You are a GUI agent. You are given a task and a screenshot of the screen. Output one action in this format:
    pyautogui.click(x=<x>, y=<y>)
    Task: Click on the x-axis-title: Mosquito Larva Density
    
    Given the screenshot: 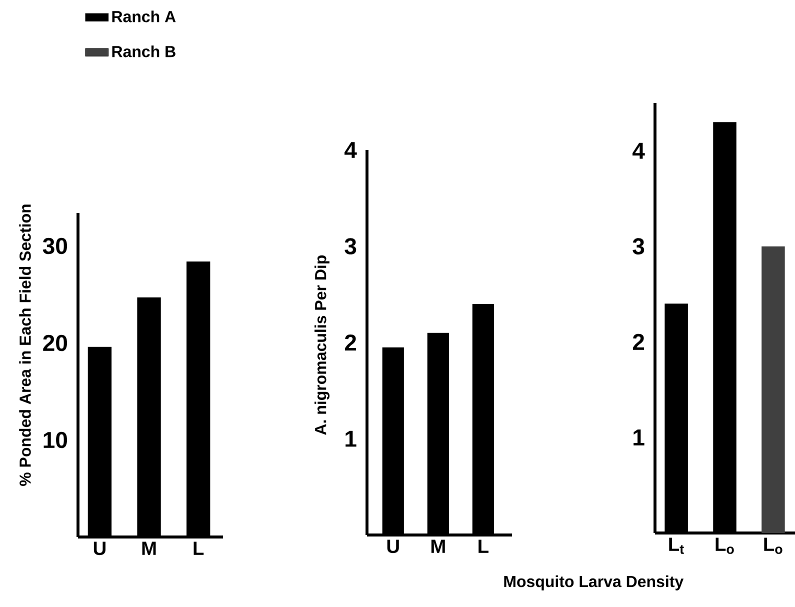 What is the action you would take?
    pyautogui.click(x=594, y=582)
    